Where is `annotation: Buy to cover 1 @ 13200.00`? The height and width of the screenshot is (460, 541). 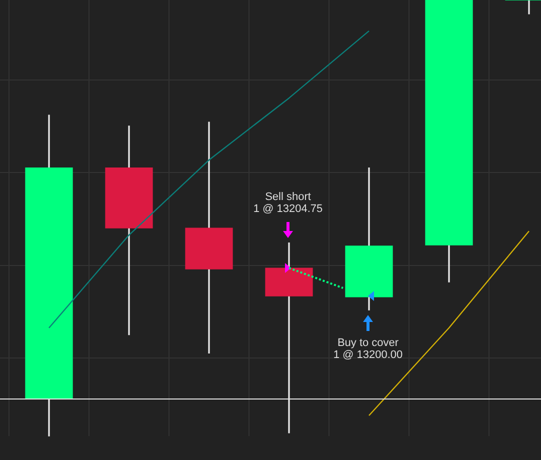
annotation: Buy to cover 1 @ 13200.00 is located at coordinates (368, 349).